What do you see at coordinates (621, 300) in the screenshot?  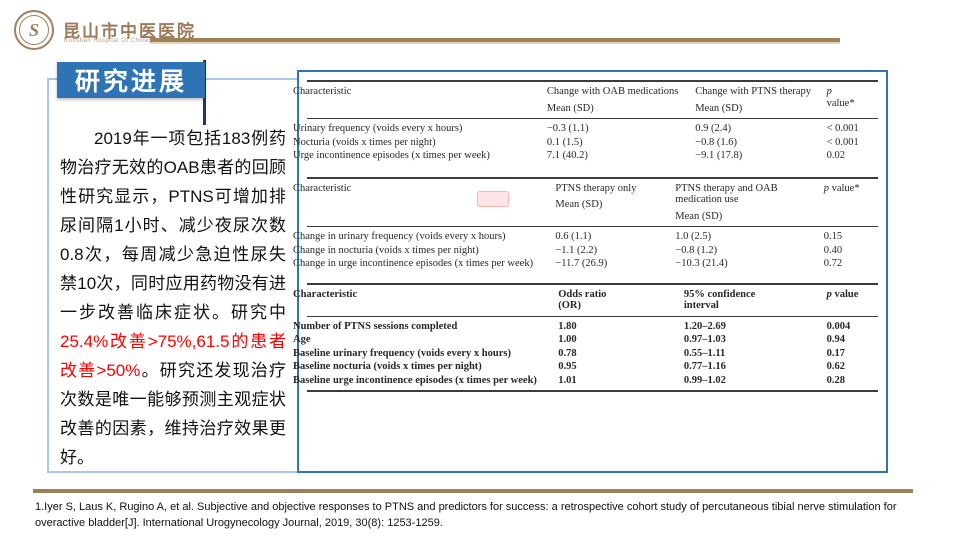 I see `col-header-odds-ratio: Odds ratio (OR)` at bounding box center [621, 300].